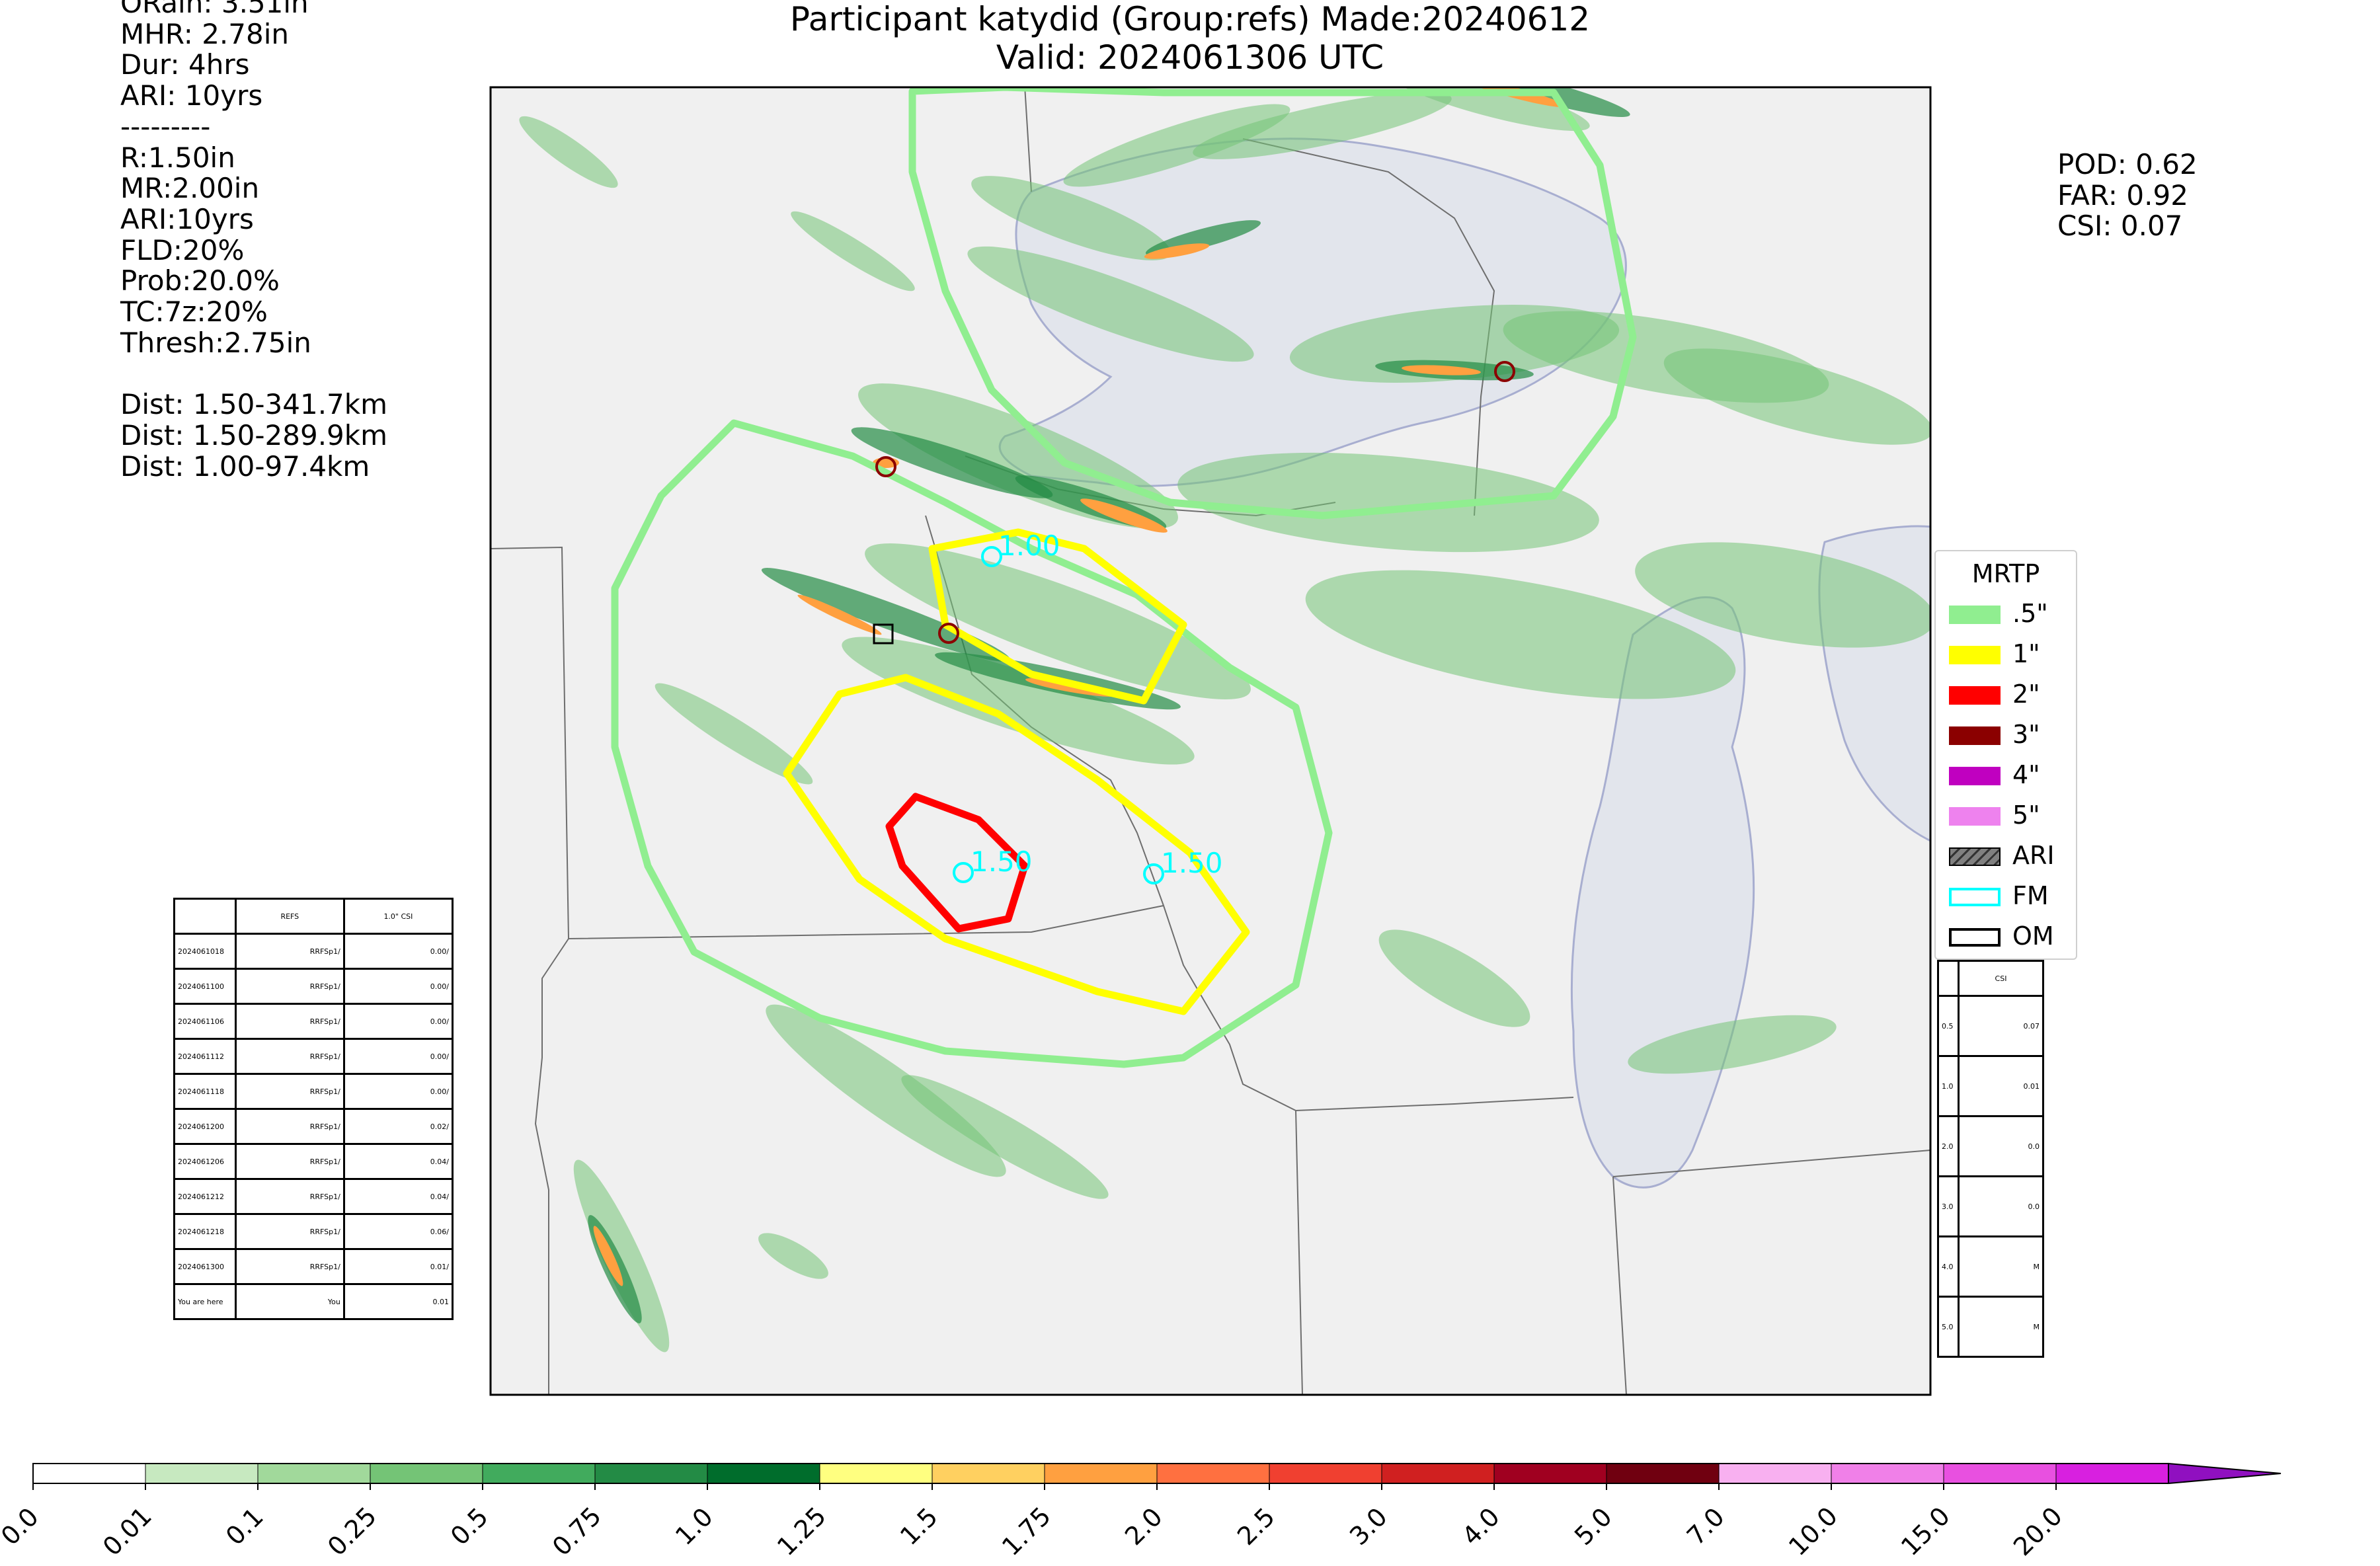  What do you see at coordinates (957, 863) in the screenshot?
I see `mrtp-contour-2in` at bounding box center [957, 863].